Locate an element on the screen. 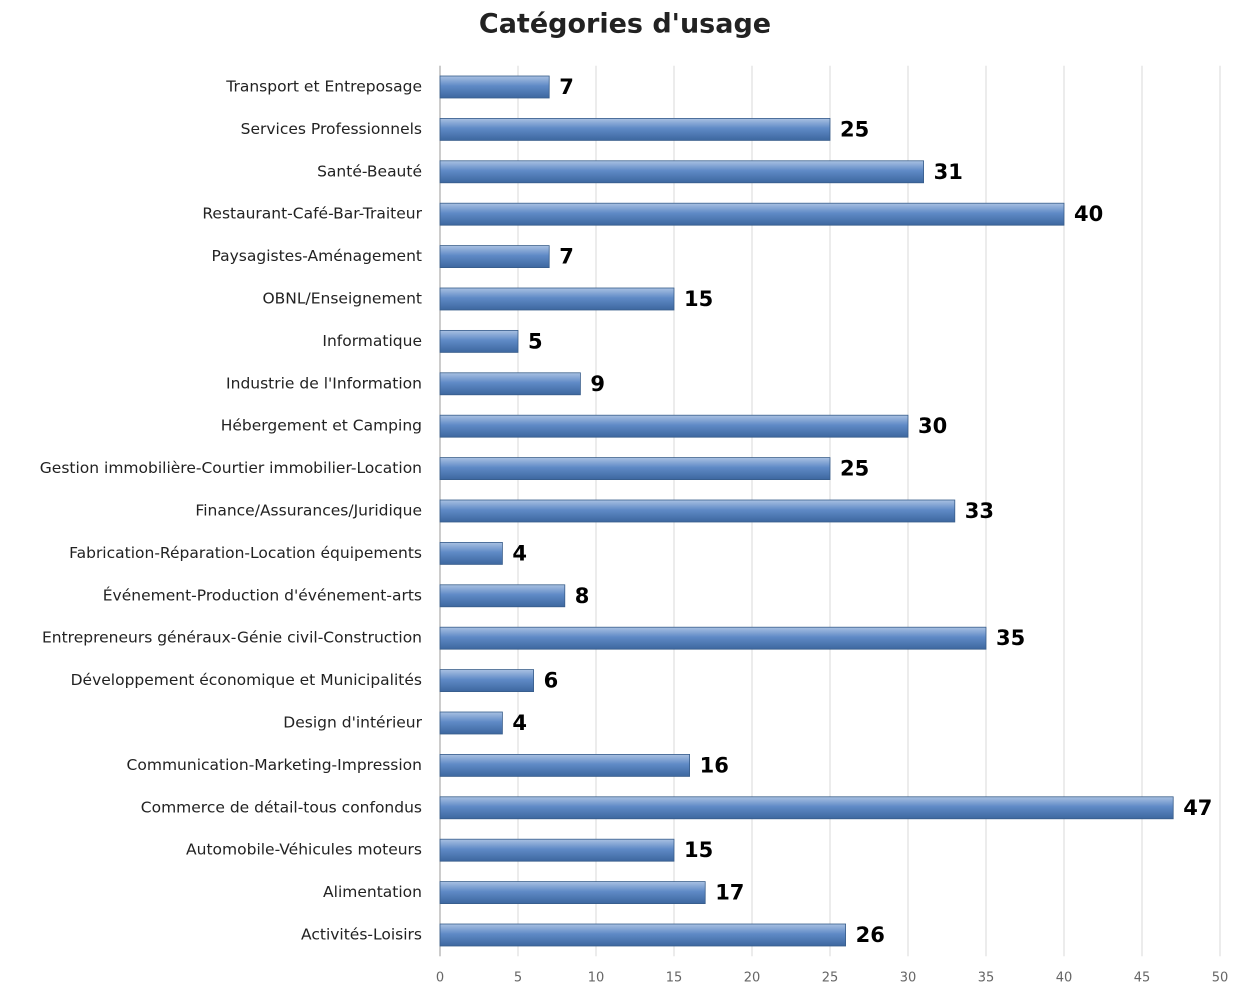 Image resolution: width=1235 pixels, height=986 pixels. x-tick-label: 10 is located at coordinates (596, 978).